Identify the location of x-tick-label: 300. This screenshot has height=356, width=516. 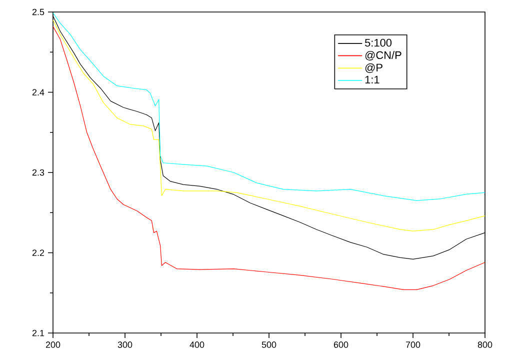
(125, 345).